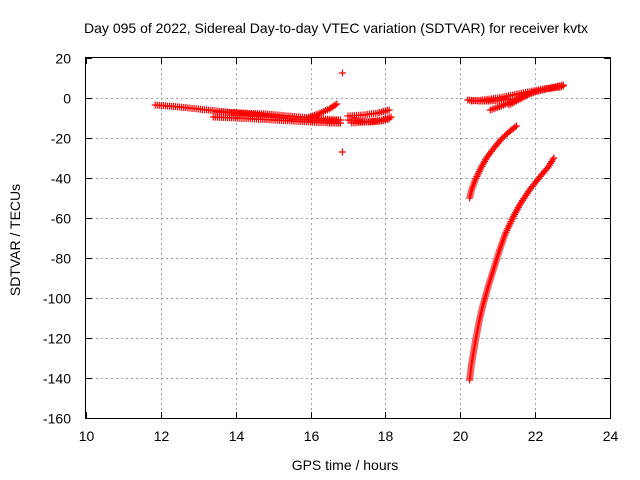 The image size is (640, 480). Describe the element at coordinates (57, 299) in the screenshot. I see `y-tick-label: -100` at that location.